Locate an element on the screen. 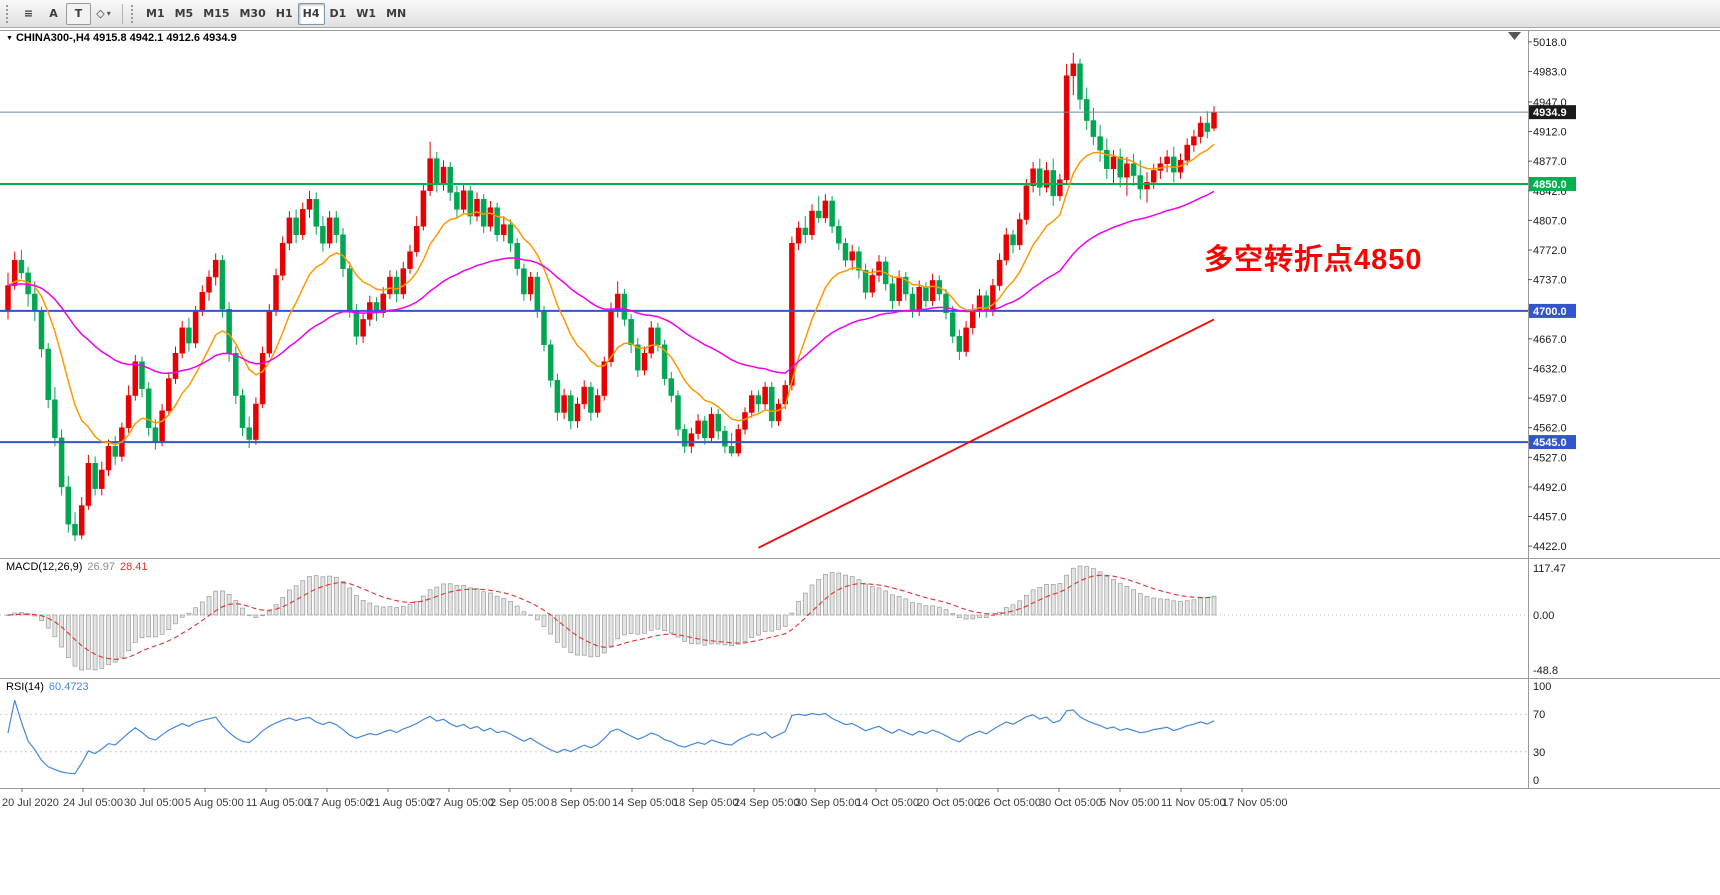 The width and height of the screenshot is (1720, 895). timeframe-button-w1: W1 is located at coordinates (366, 13).